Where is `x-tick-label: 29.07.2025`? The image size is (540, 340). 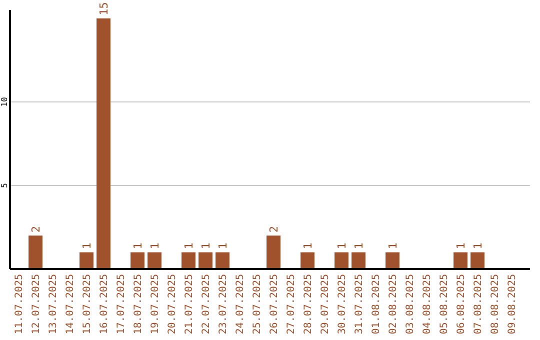 x-tick-label: 29.07.2025 is located at coordinates (325, 304).